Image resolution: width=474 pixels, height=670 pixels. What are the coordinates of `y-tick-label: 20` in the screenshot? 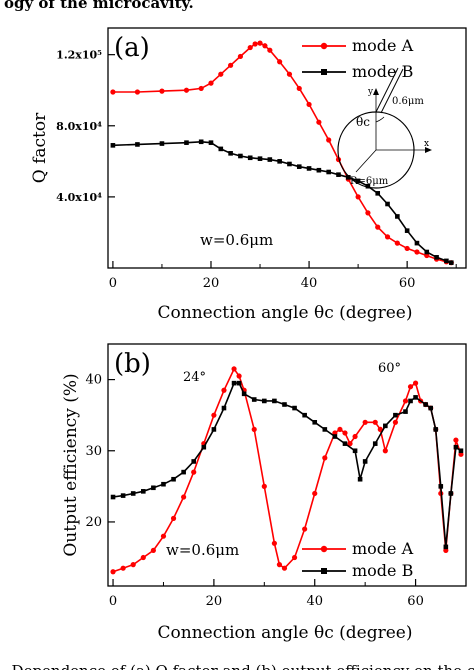 It's located at (93, 522).